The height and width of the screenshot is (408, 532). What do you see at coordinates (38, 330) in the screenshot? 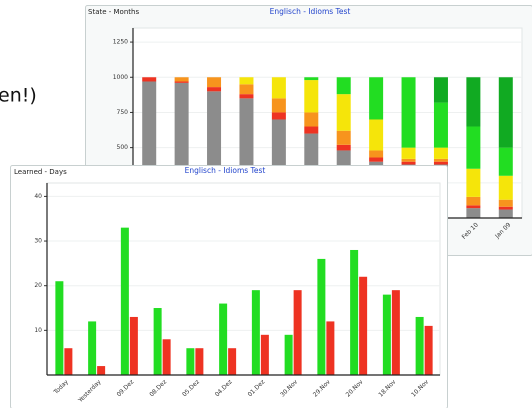
I see `y-tick-label: 10` at bounding box center [38, 330].